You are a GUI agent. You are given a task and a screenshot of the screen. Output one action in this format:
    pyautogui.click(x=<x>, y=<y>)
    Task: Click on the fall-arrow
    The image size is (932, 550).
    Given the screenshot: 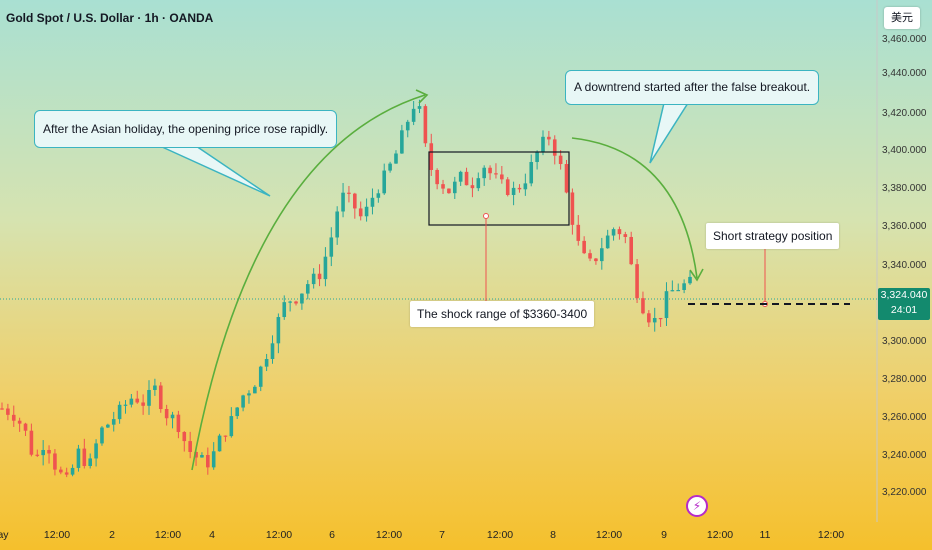 What is the action you would take?
    pyautogui.click(x=634, y=208)
    